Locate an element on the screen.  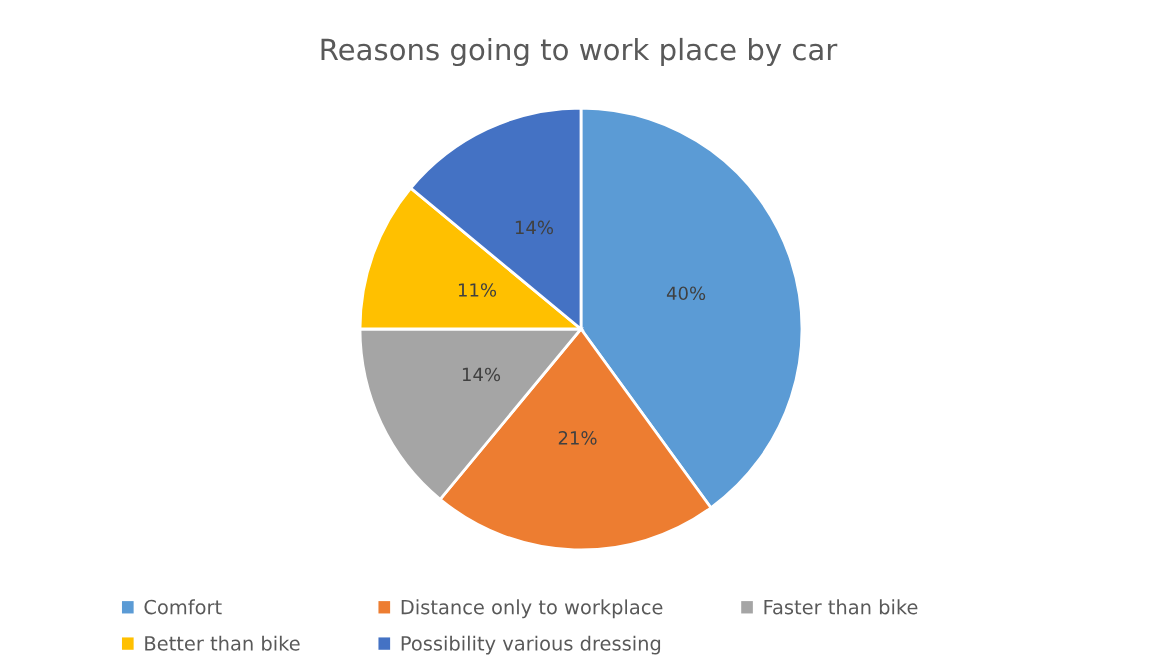
legend-label: Faster than bike is located at coordinates (841, 607).